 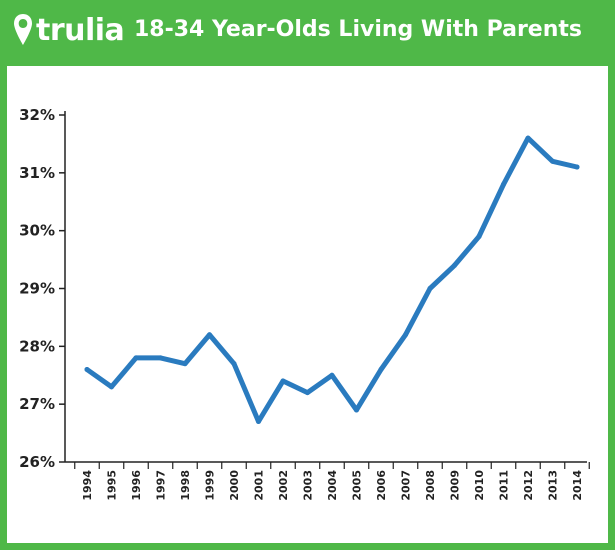 What do you see at coordinates (161, 485) in the screenshot?
I see `x-tick-label: 1997` at bounding box center [161, 485].